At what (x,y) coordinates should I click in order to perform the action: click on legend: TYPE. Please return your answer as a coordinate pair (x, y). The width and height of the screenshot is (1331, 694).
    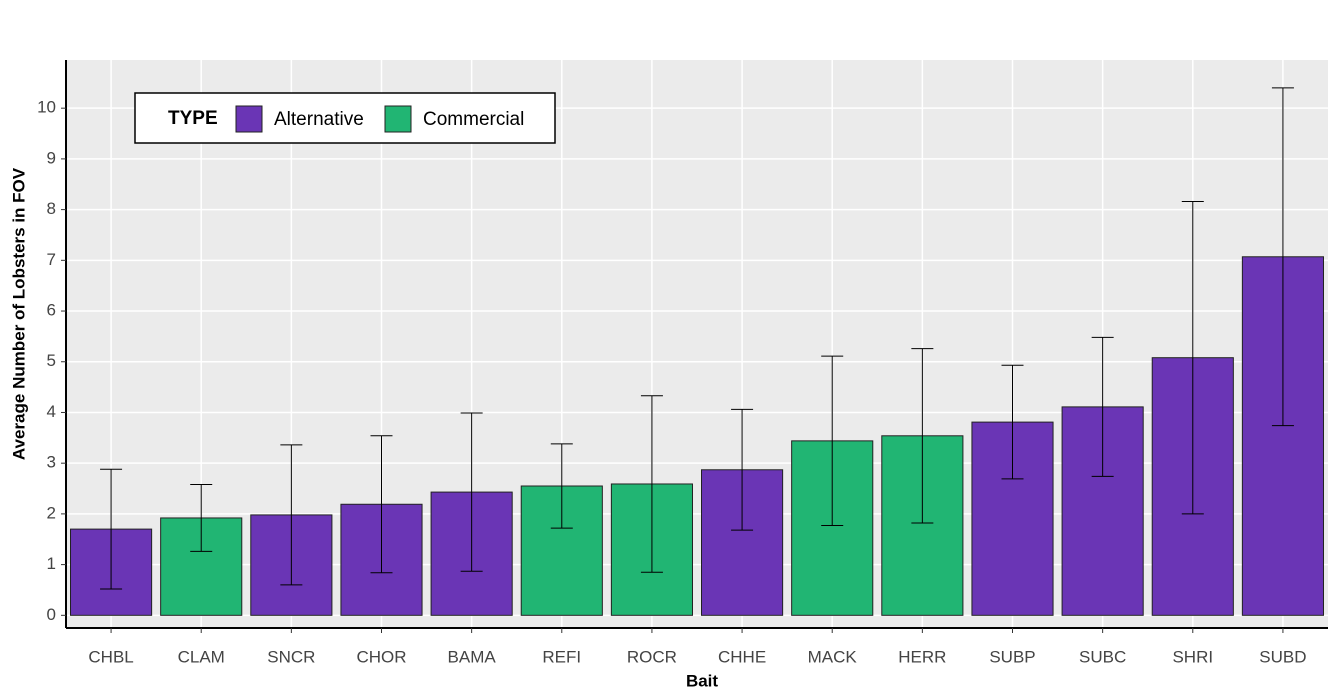
    Looking at the image, I should click on (345, 118).